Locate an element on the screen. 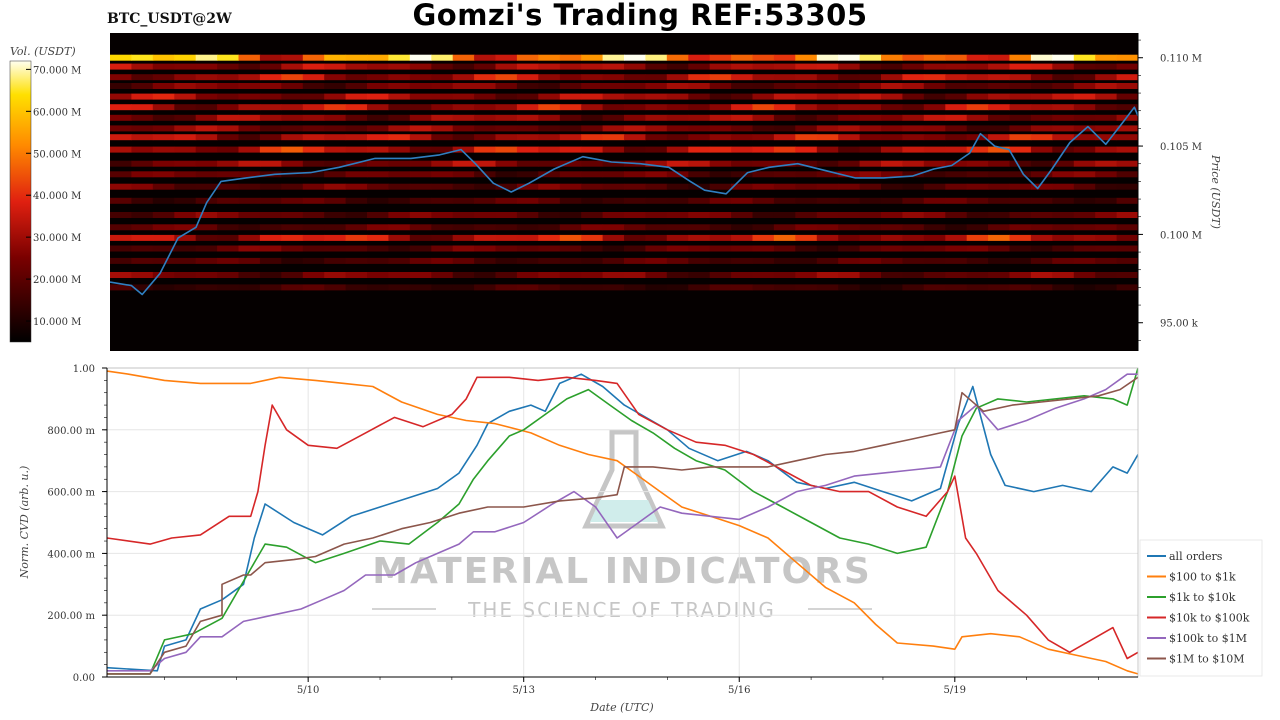  price-axis: 0.110 M 0.105 M 0.100 M 95.00 k is located at coordinates (1169, 192).